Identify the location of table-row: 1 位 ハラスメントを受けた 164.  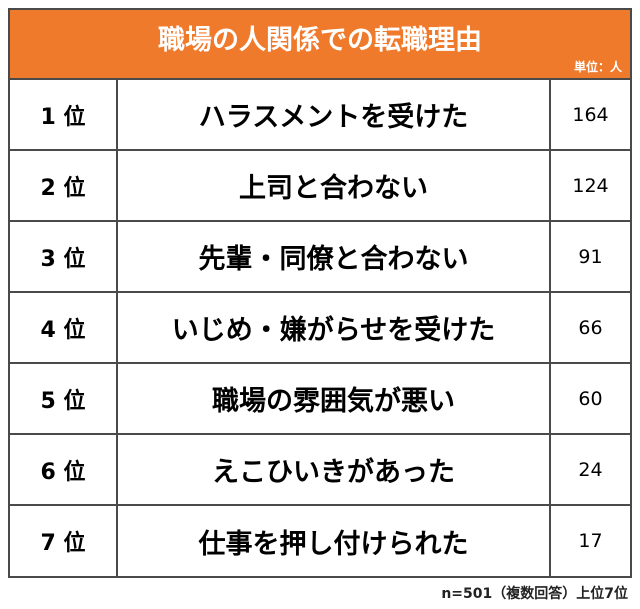
(320, 113).